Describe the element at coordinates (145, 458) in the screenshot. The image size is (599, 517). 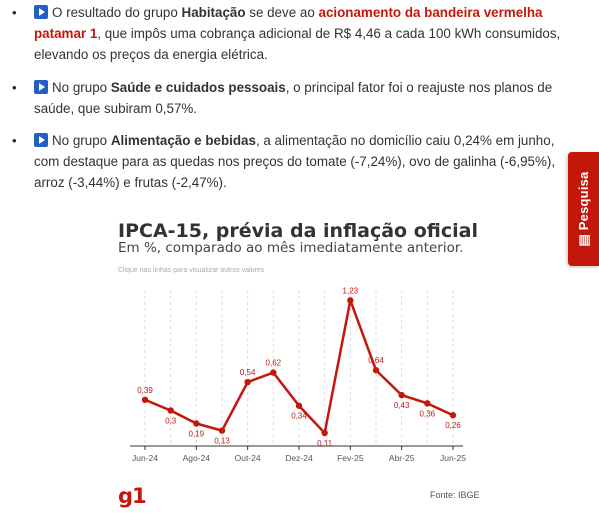
I see `x-tick-label: Jun-24` at that location.